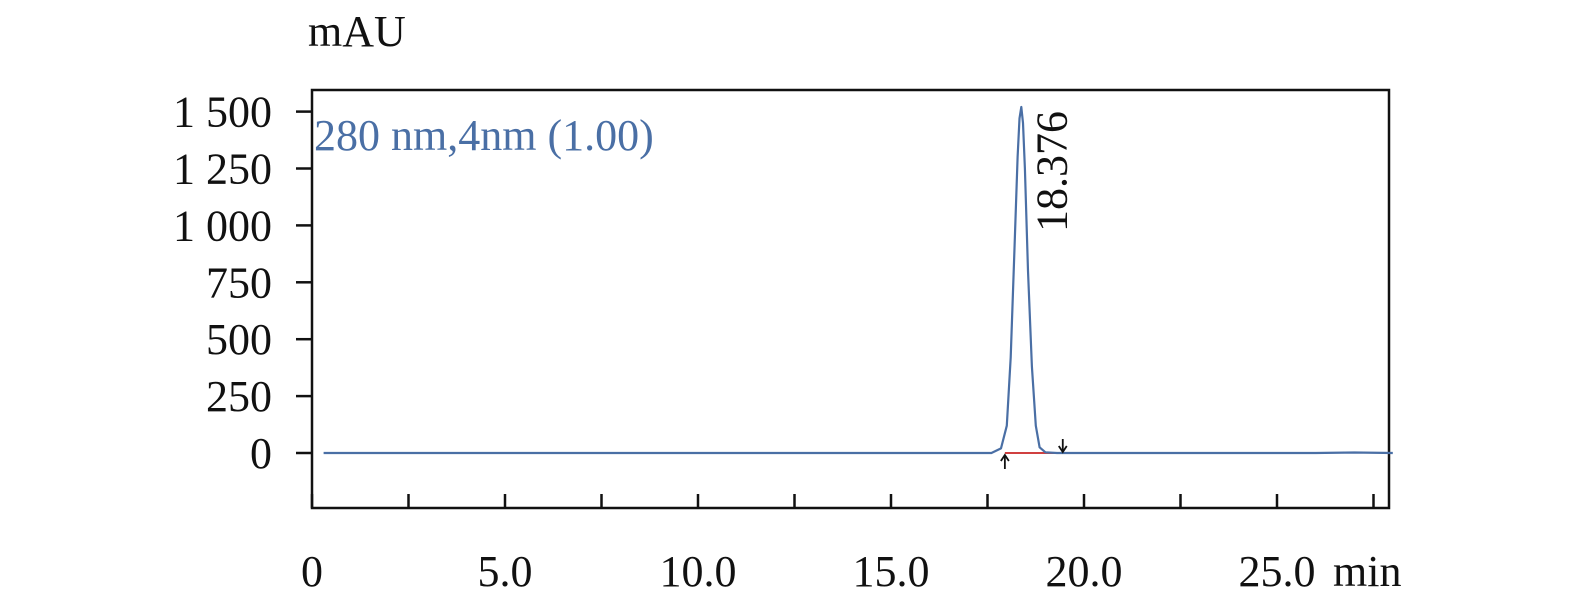 This screenshot has width=1575, height=610. What do you see at coordinates (484, 135) in the screenshot?
I see `legend-series-label: 280 nm,4nm (1.00)` at bounding box center [484, 135].